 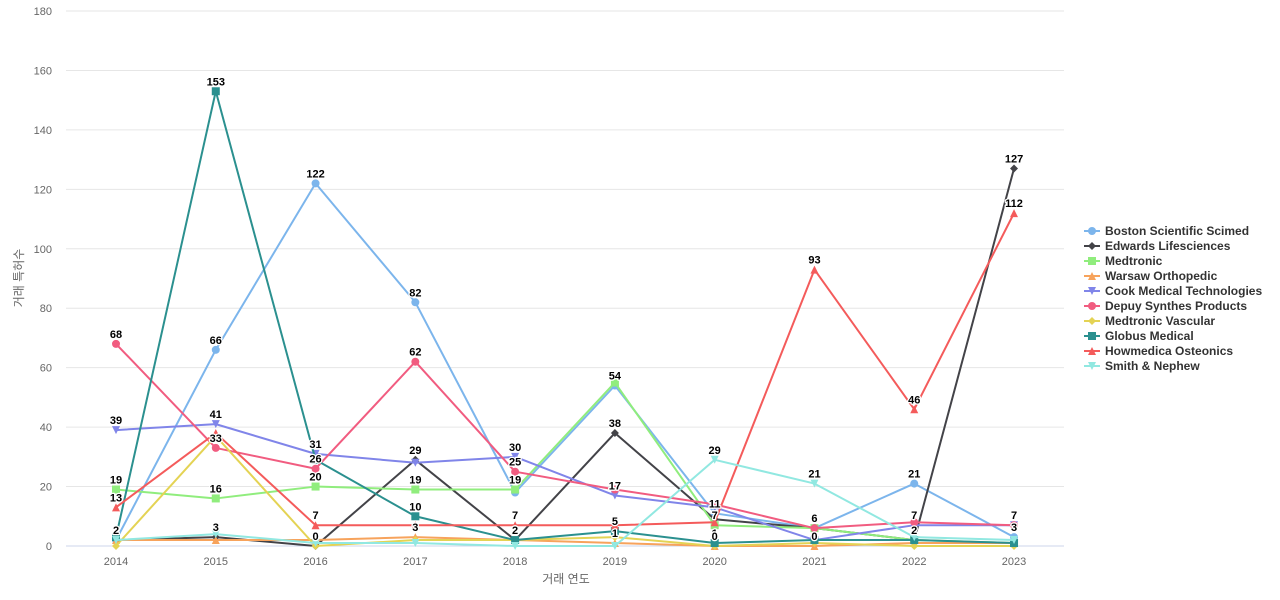 What do you see at coordinates (1179, 275) in the screenshot?
I see `legend-item-warsaw-orthopedic: Warsaw Orthopedic` at bounding box center [1179, 275].